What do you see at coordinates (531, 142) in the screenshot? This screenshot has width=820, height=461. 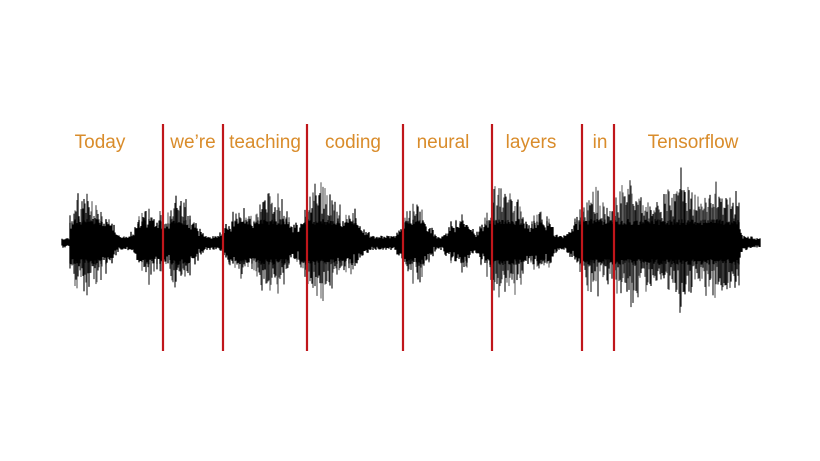 I see `word-label-layers: layers` at bounding box center [531, 142].